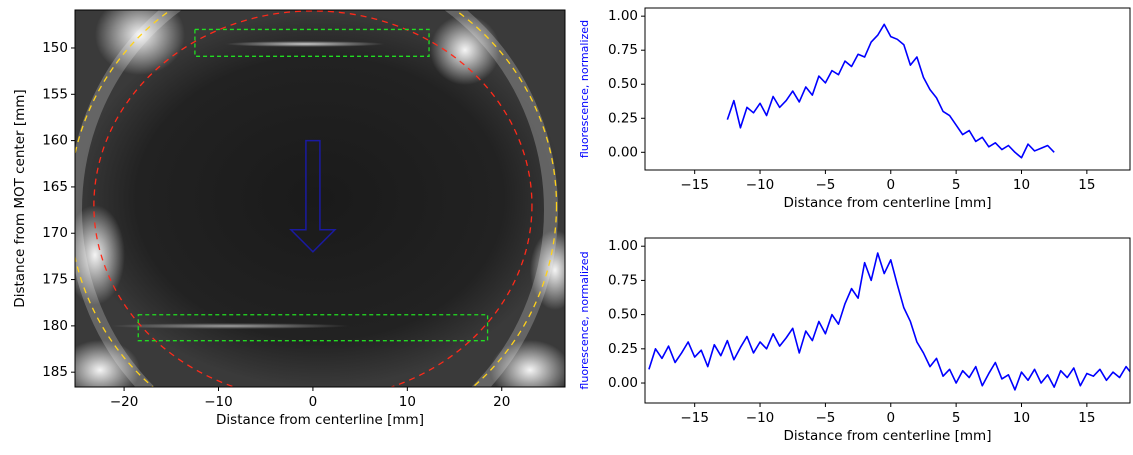 The image size is (1133, 455). I want to click on y-tick-label: 155, so click(55, 94).